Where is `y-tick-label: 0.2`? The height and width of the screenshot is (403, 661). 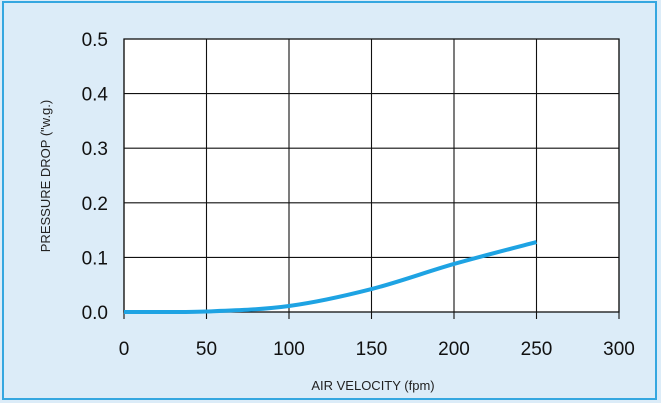 y-tick-label: 0.2 is located at coordinates (95, 204).